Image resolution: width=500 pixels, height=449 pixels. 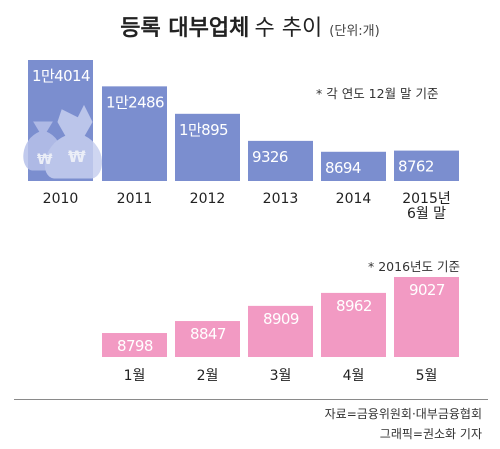 I want to click on value-label-year-5: 8762, so click(x=416, y=167).